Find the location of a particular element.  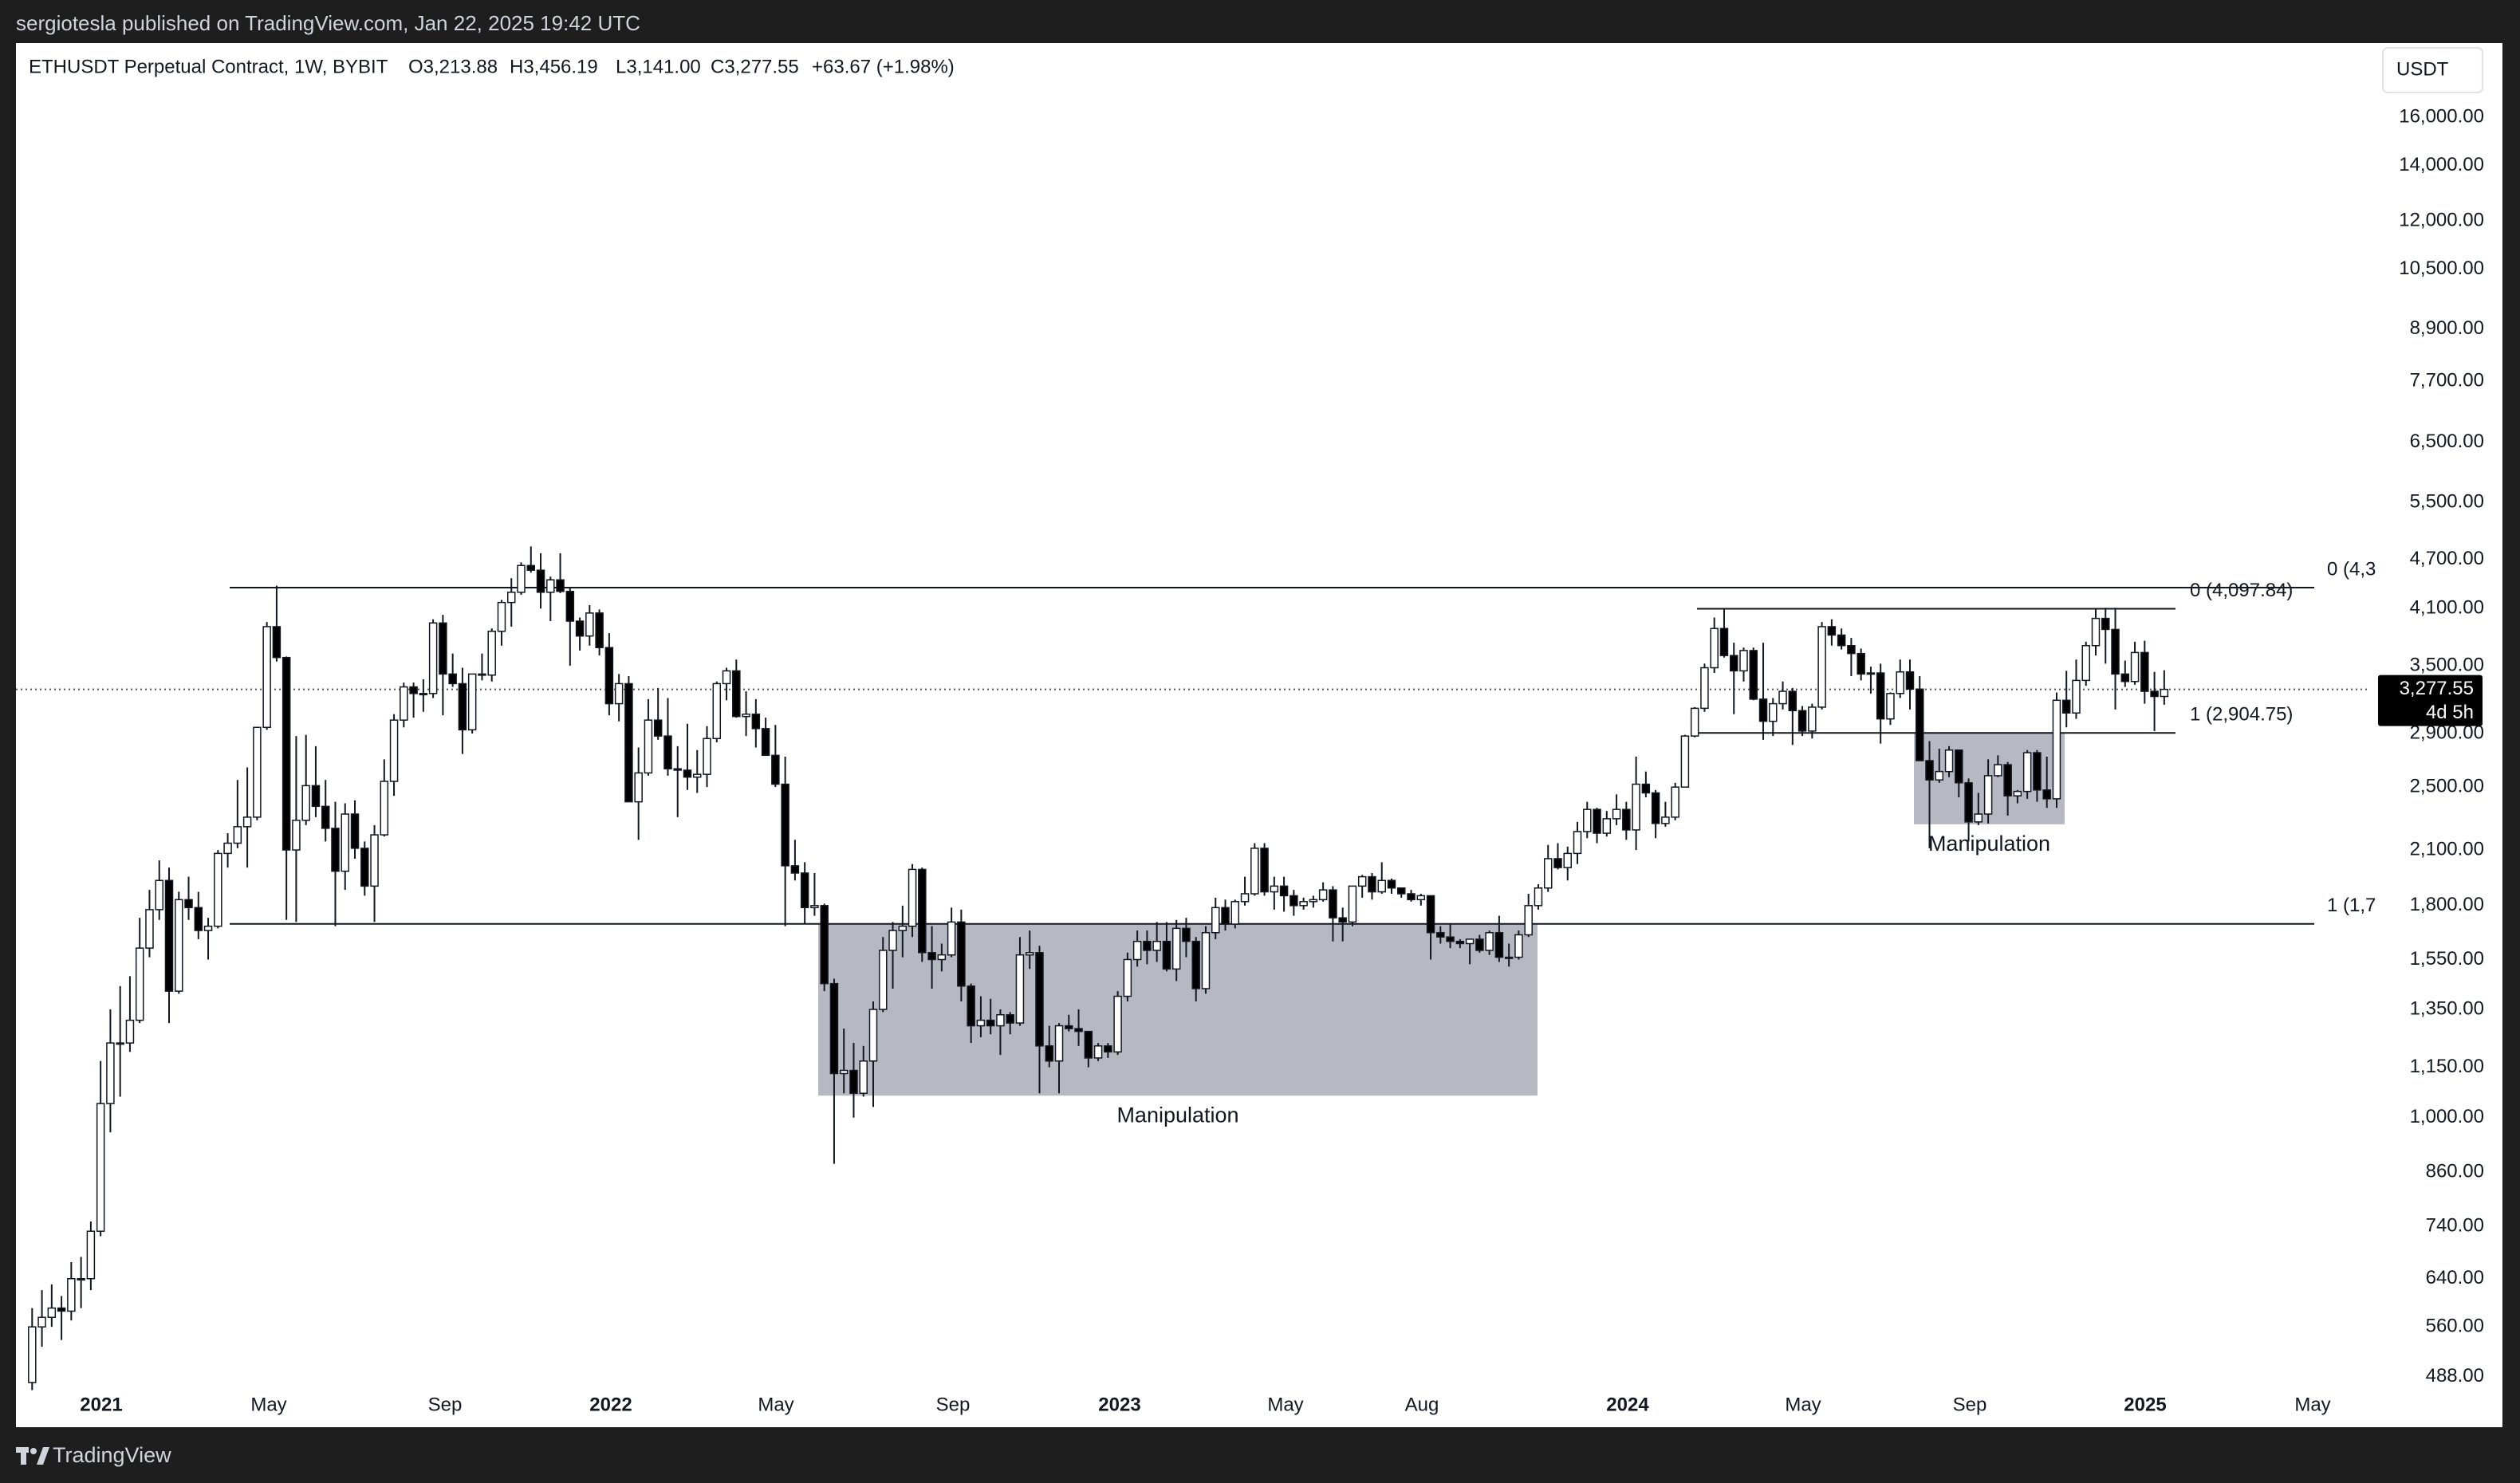

ohlc-value: L3,141.00 is located at coordinates (658, 66).